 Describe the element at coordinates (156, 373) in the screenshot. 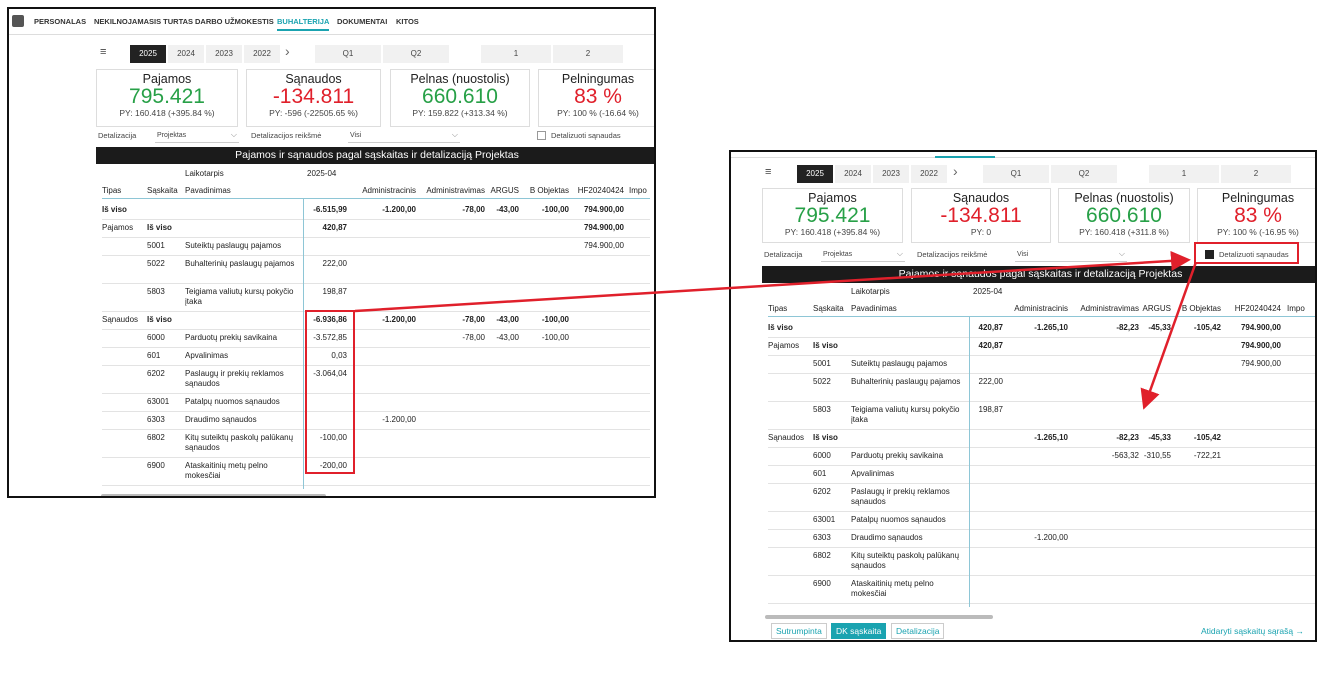

I see `row-saskaita: 6202` at that location.